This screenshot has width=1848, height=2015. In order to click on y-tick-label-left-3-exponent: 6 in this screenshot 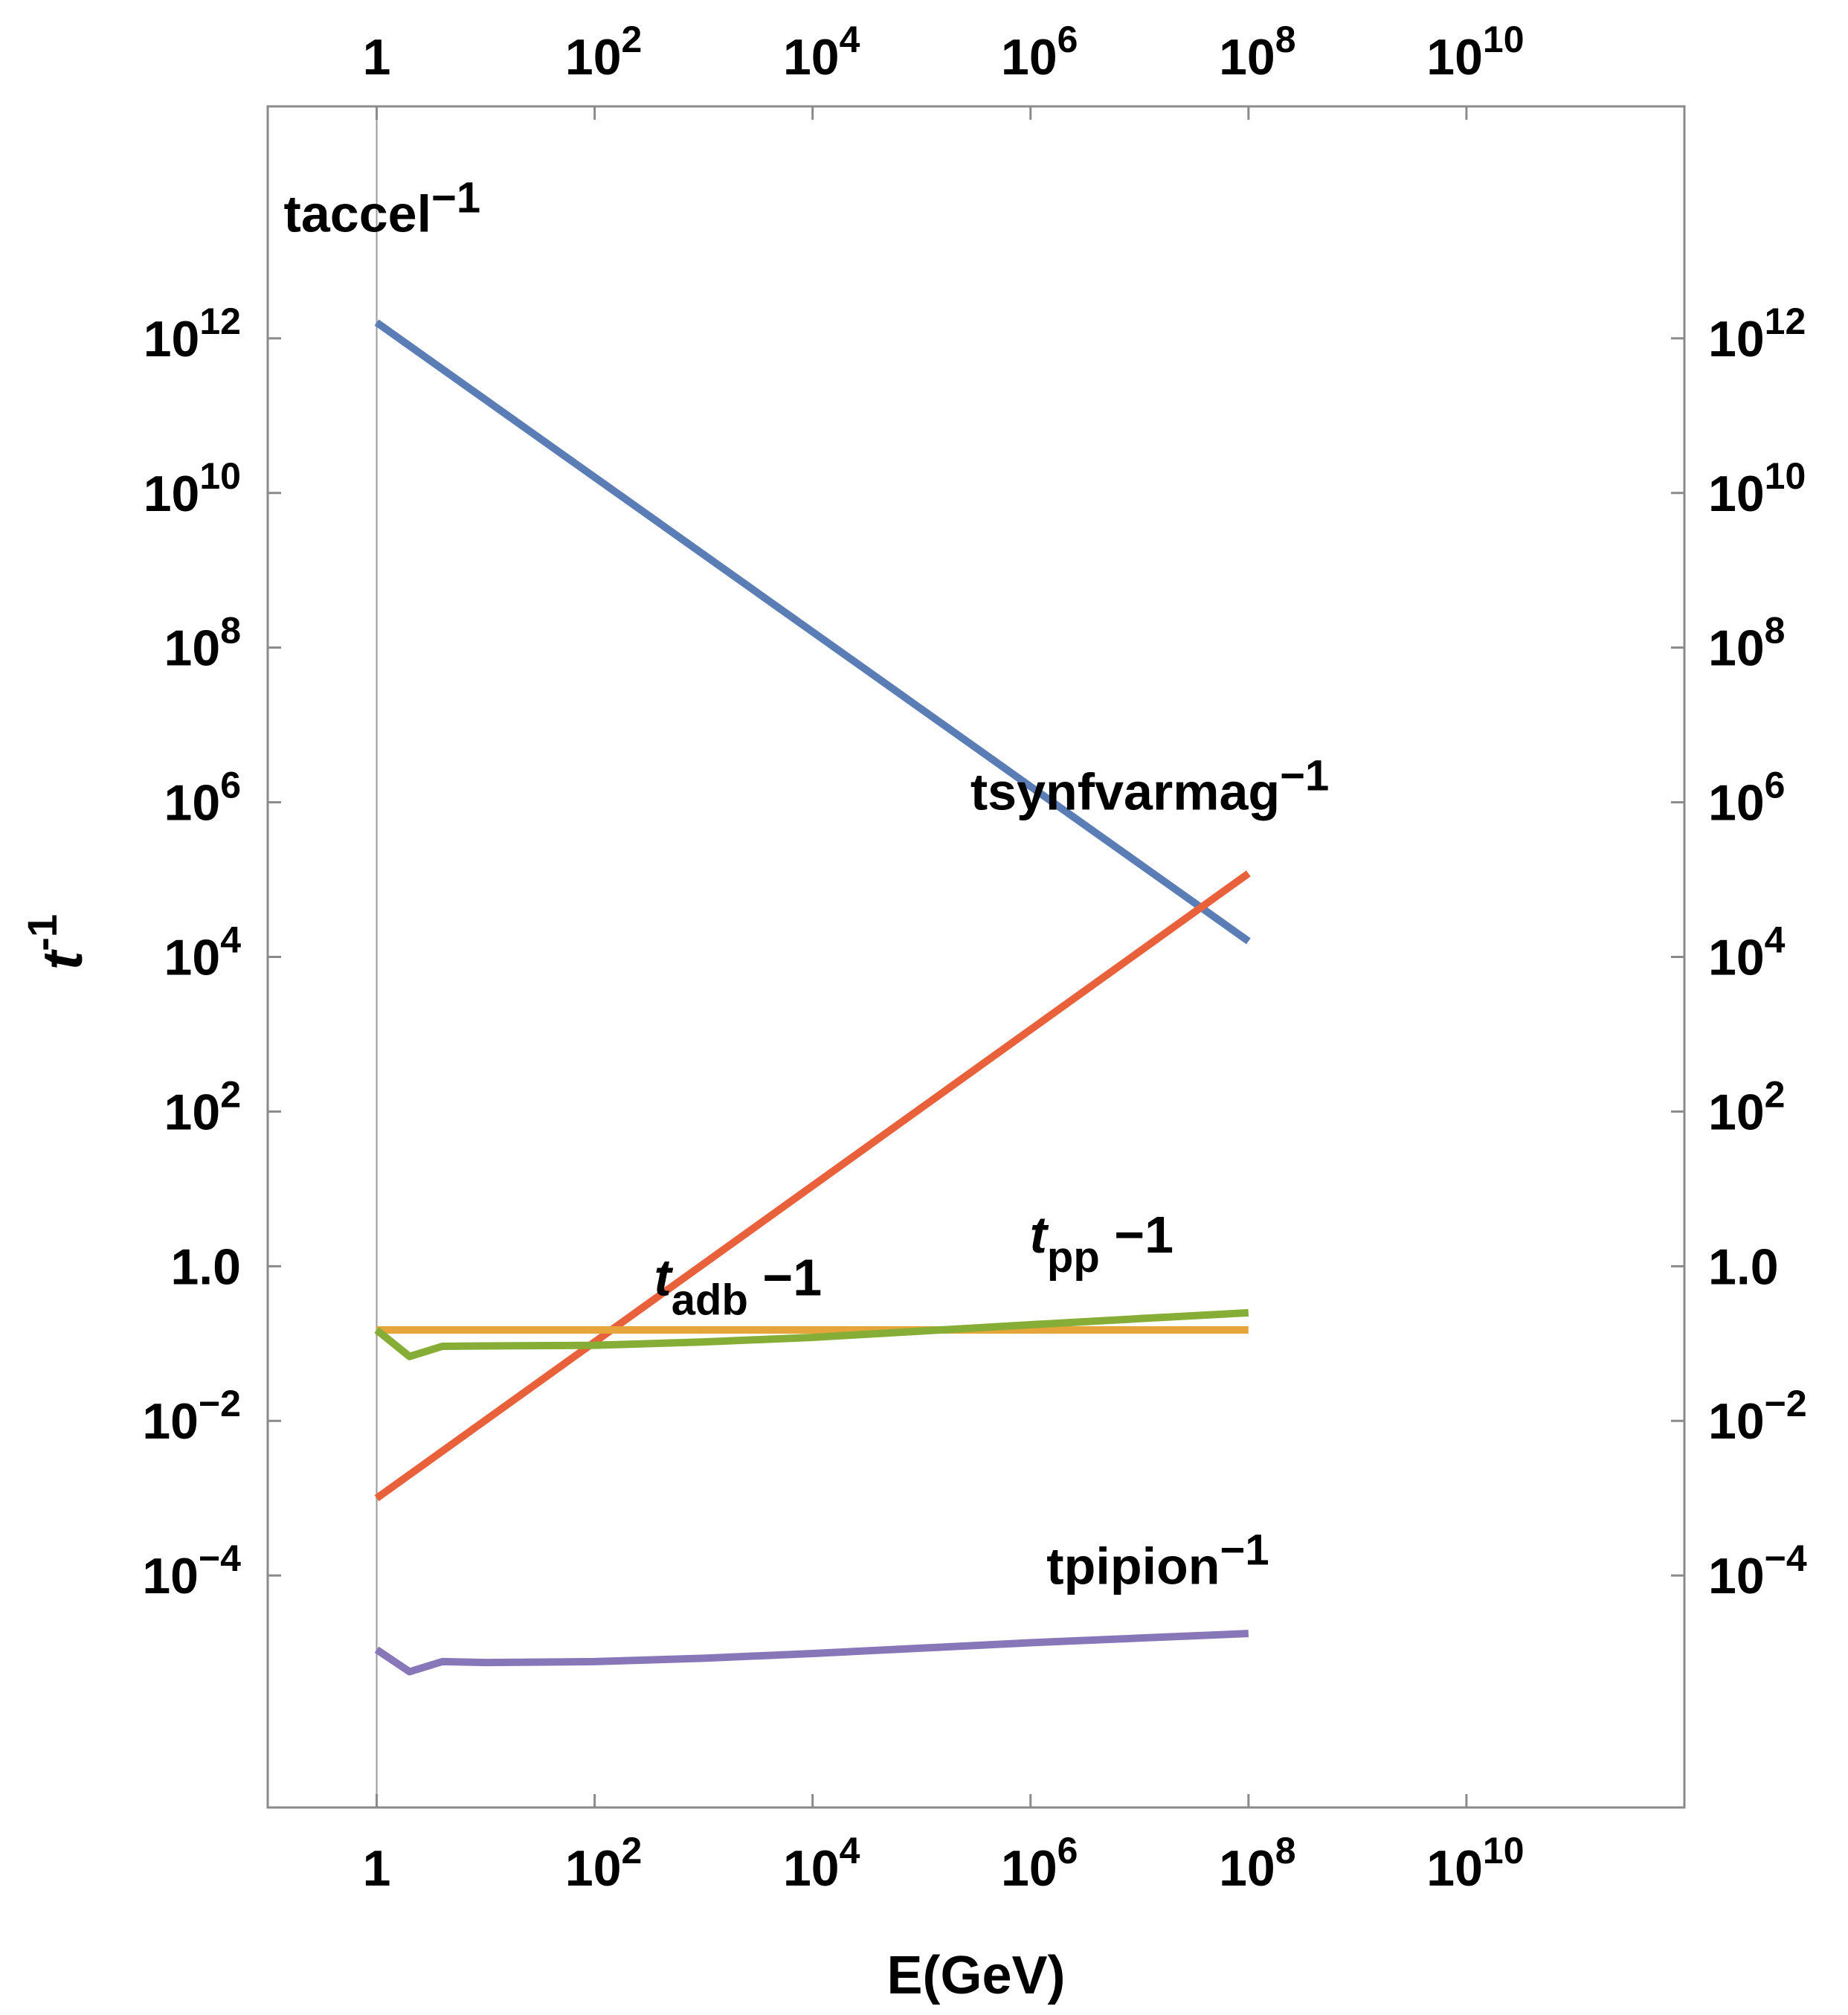, I will do `click(230, 785)`.